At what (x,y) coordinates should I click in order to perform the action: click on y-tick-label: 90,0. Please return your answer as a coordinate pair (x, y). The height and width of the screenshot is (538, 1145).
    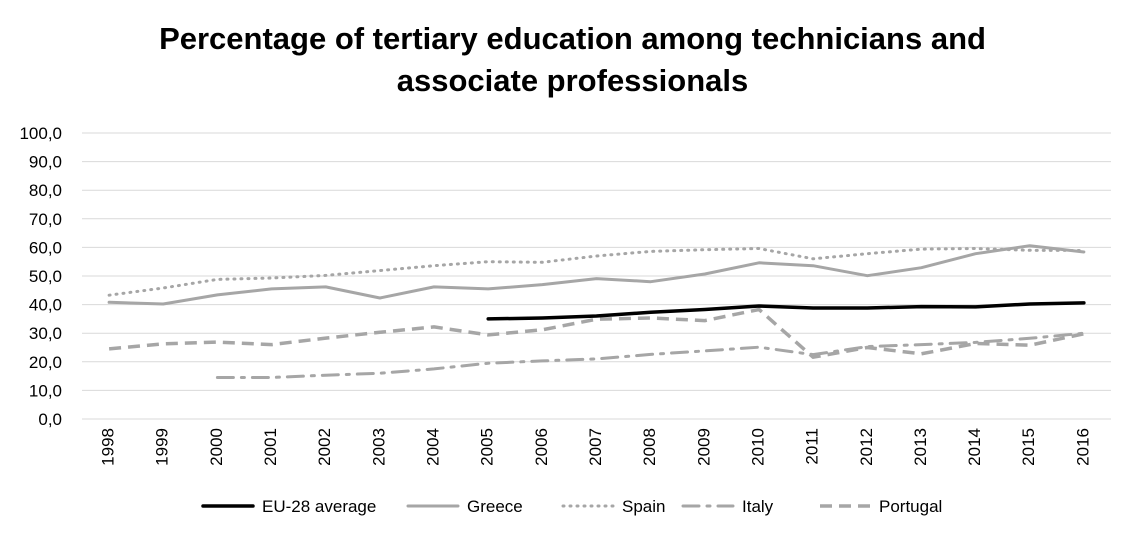
    Looking at the image, I should click on (45, 162).